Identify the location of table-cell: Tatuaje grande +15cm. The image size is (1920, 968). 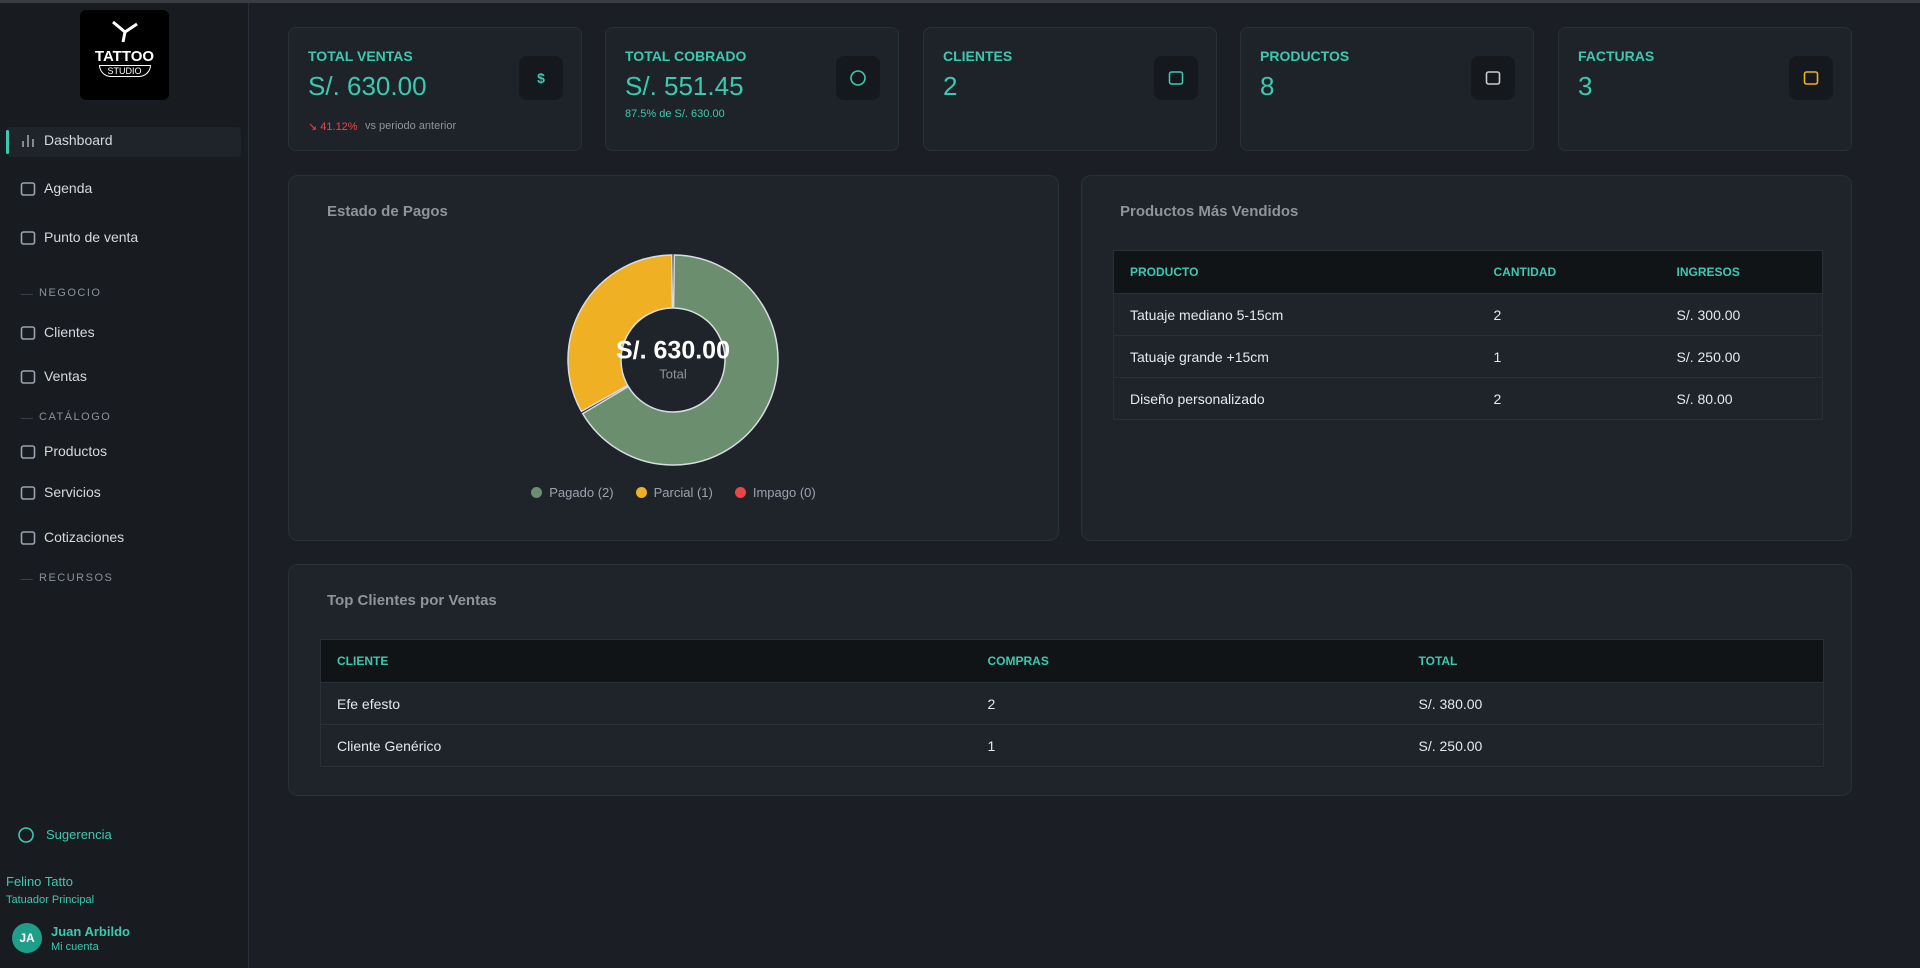
(1295, 356).